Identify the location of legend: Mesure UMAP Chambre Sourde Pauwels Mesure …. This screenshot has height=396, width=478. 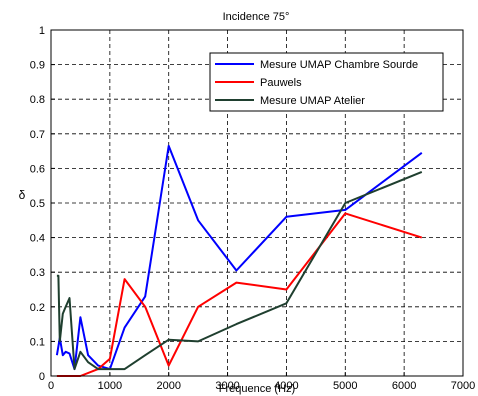
(326, 82).